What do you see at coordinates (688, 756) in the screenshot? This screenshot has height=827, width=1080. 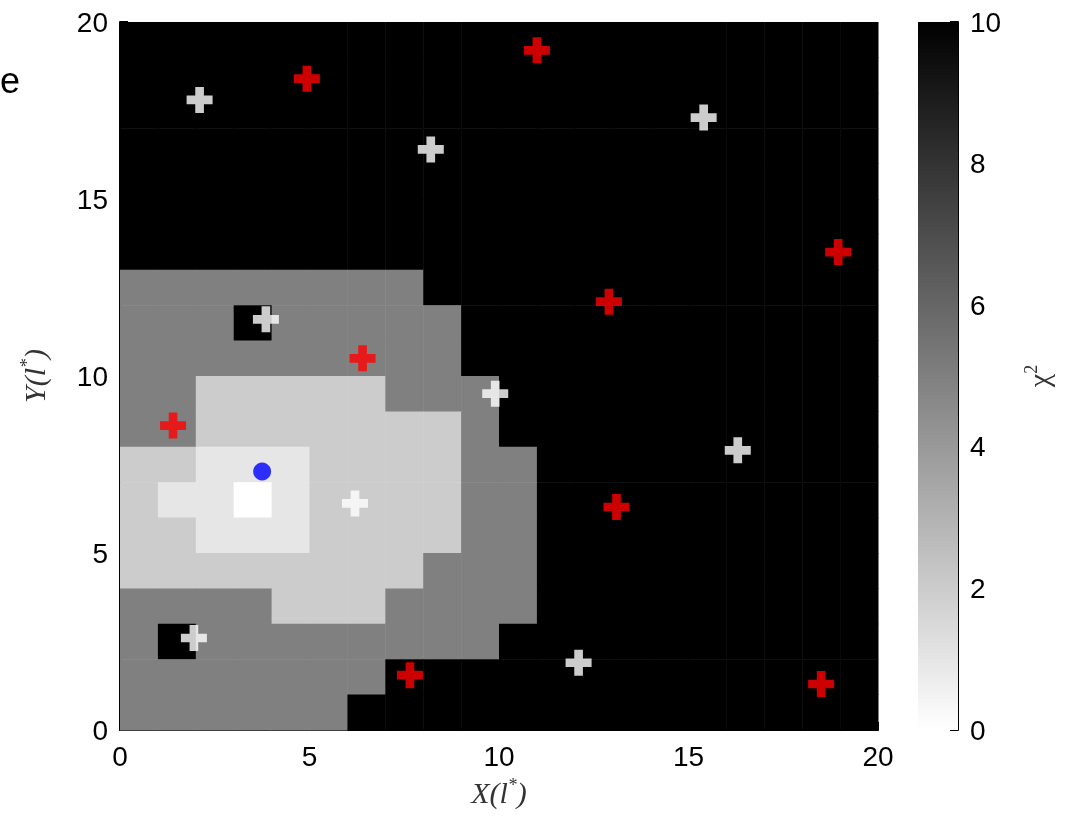 I see `x-tick-label: 15` at bounding box center [688, 756].